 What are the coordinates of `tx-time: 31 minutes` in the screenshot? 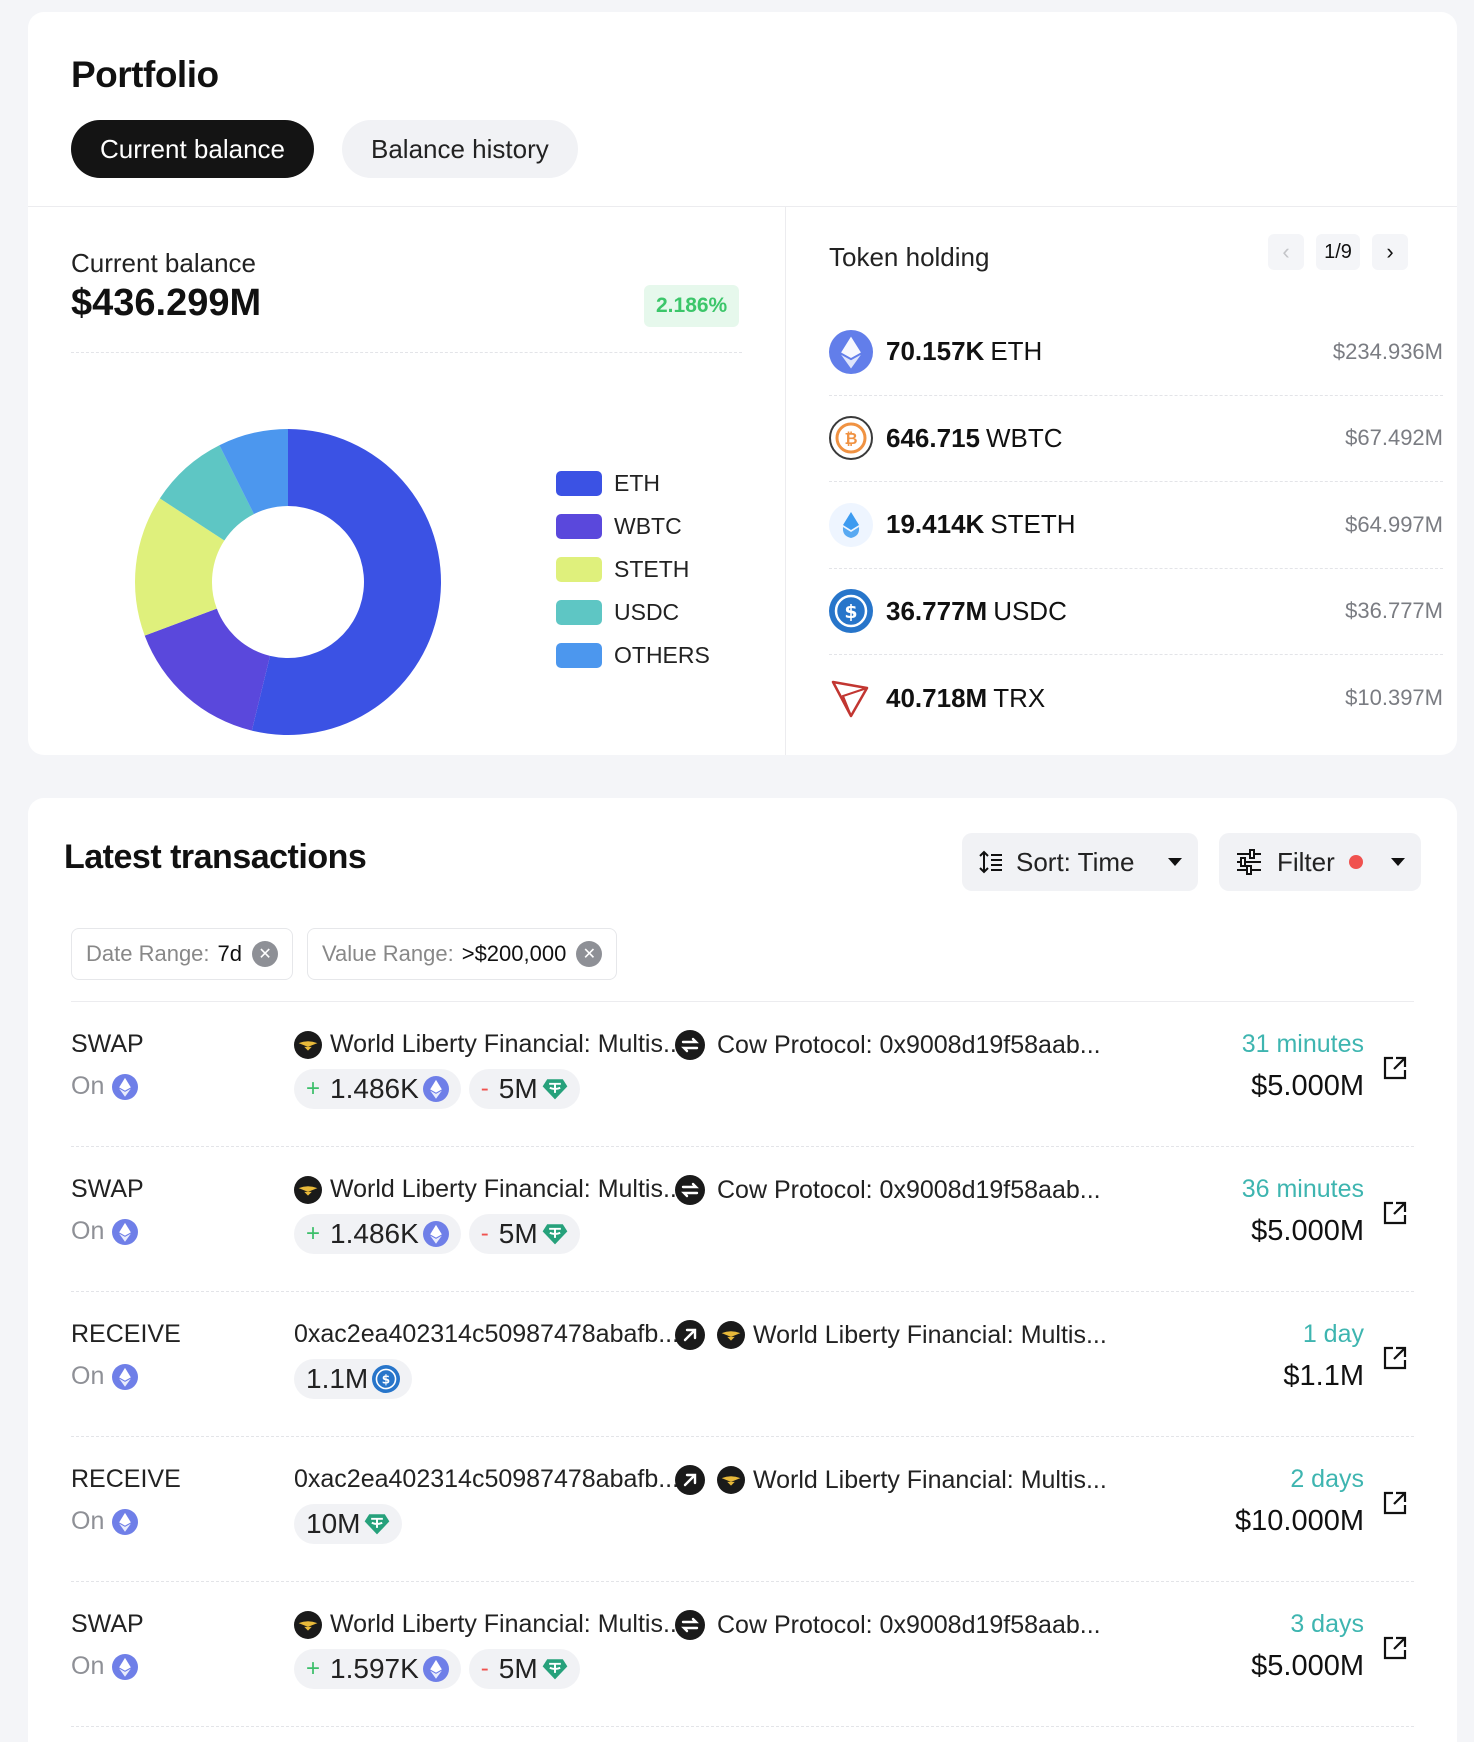 It's located at (1302, 1044).